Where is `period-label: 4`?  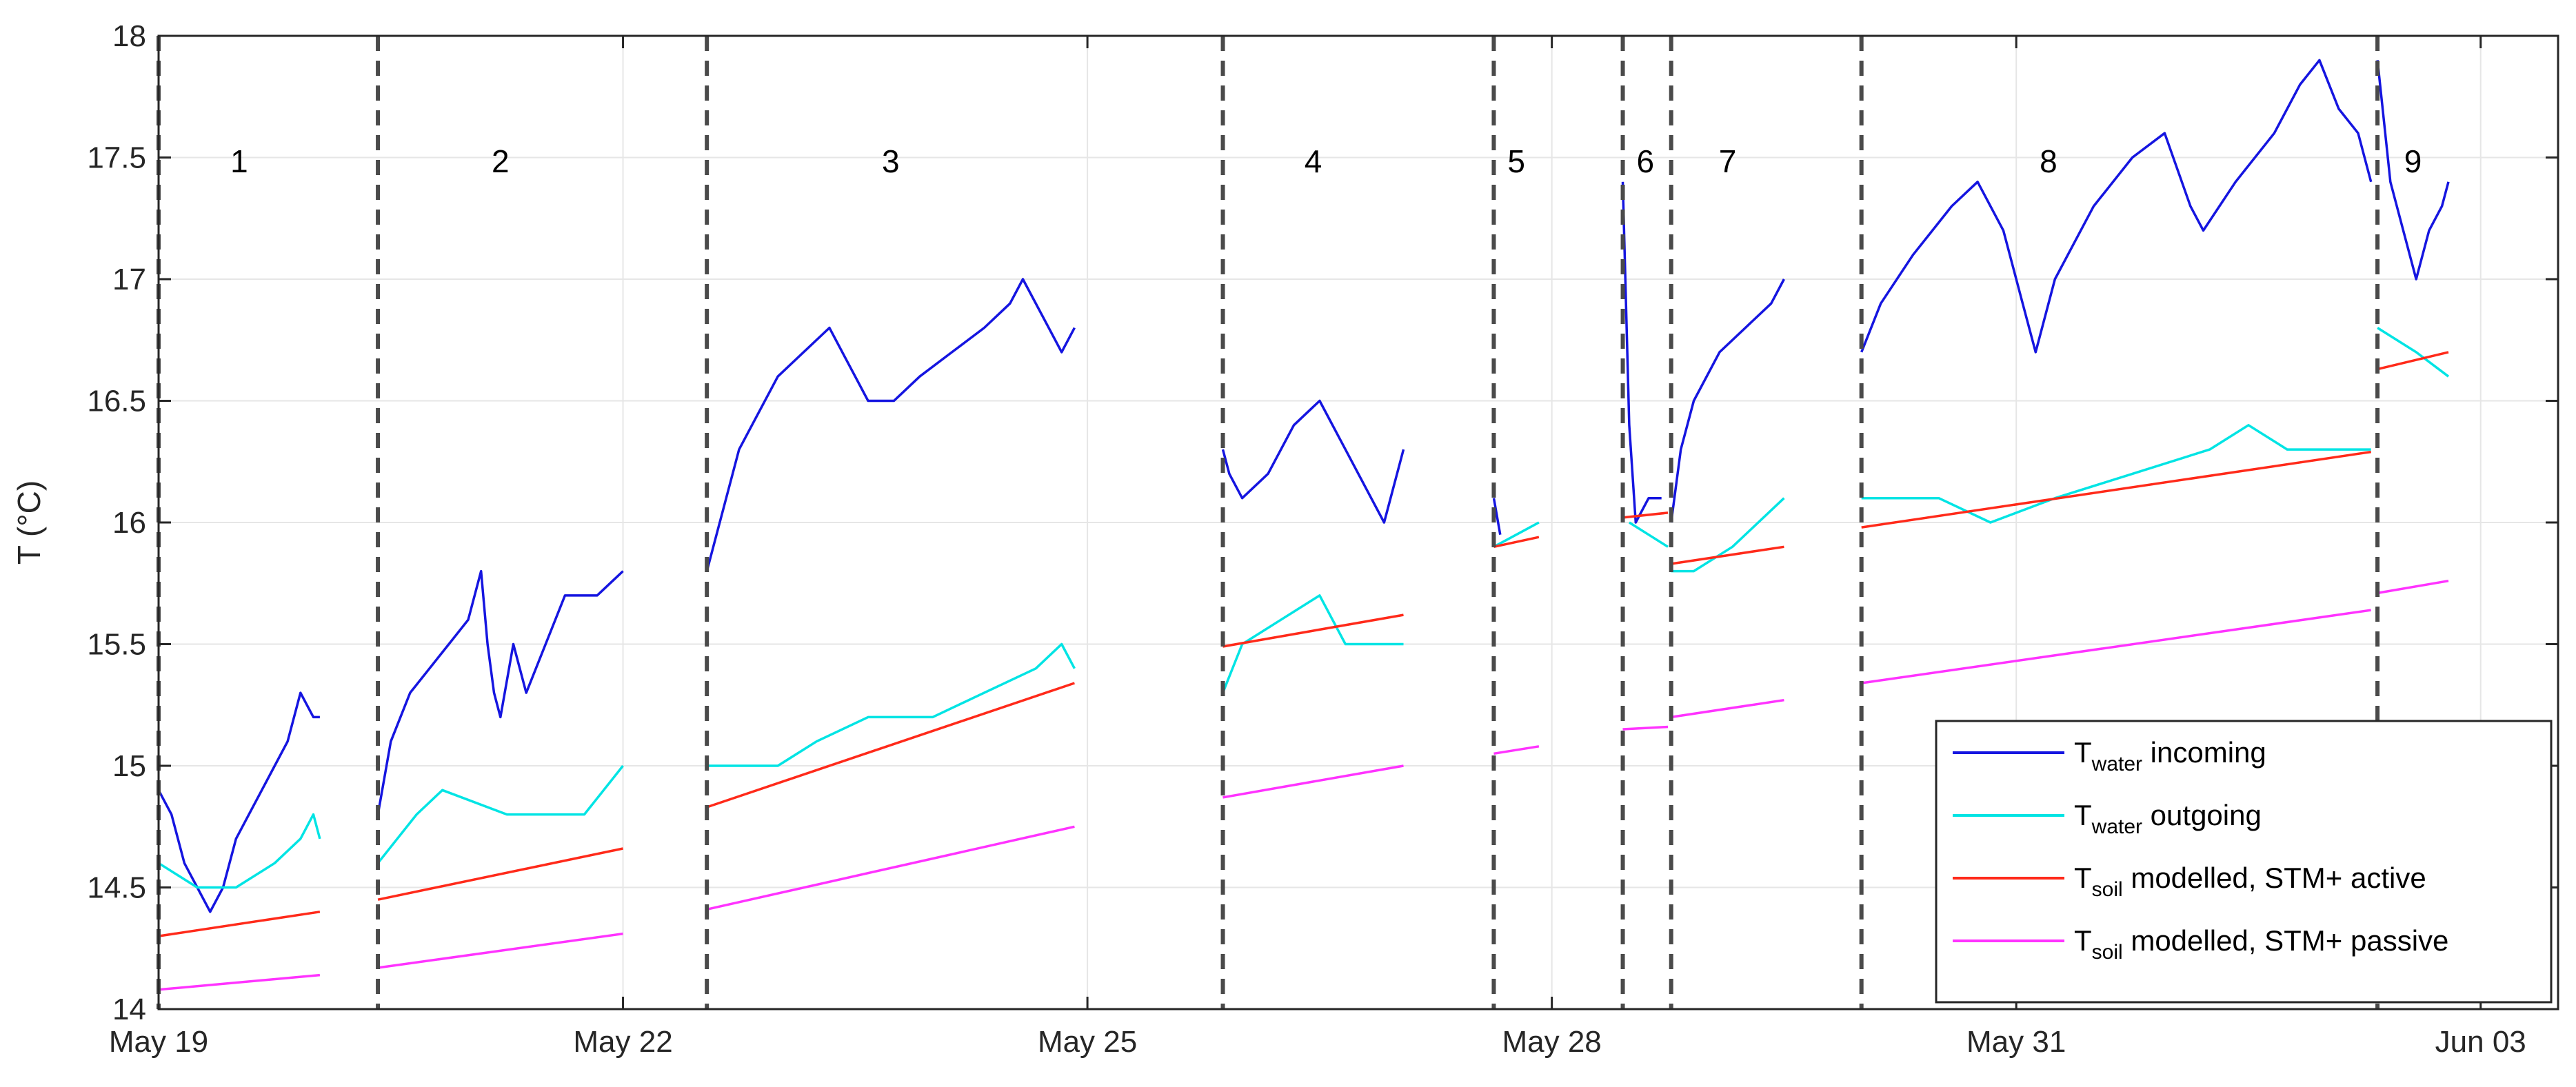 period-label: 4 is located at coordinates (1313, 161).